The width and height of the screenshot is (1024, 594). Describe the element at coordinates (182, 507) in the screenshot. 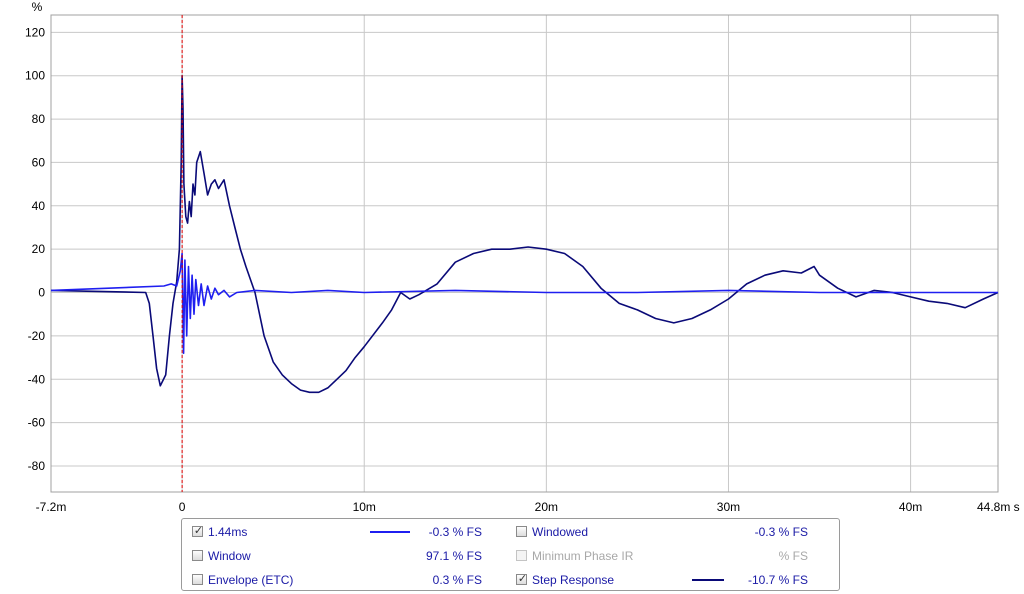

I see `x-tick-label: 0` at that location.